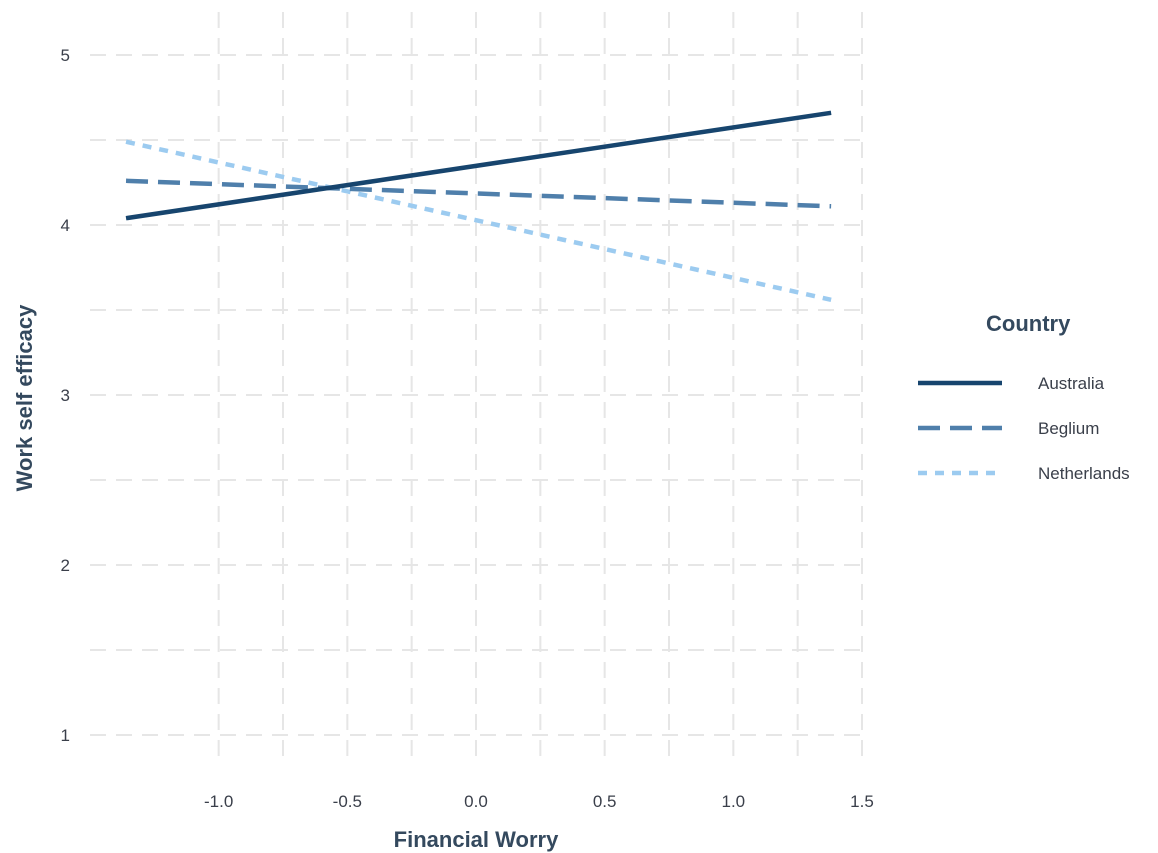 The width and height of the screenshot is (1158, 853). I want to click on series-line-beglium, so click(478, 193).